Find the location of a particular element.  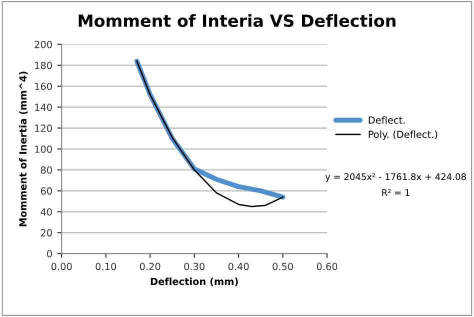

x-tick-label: 0.30 is located at coordinates (194, 266).